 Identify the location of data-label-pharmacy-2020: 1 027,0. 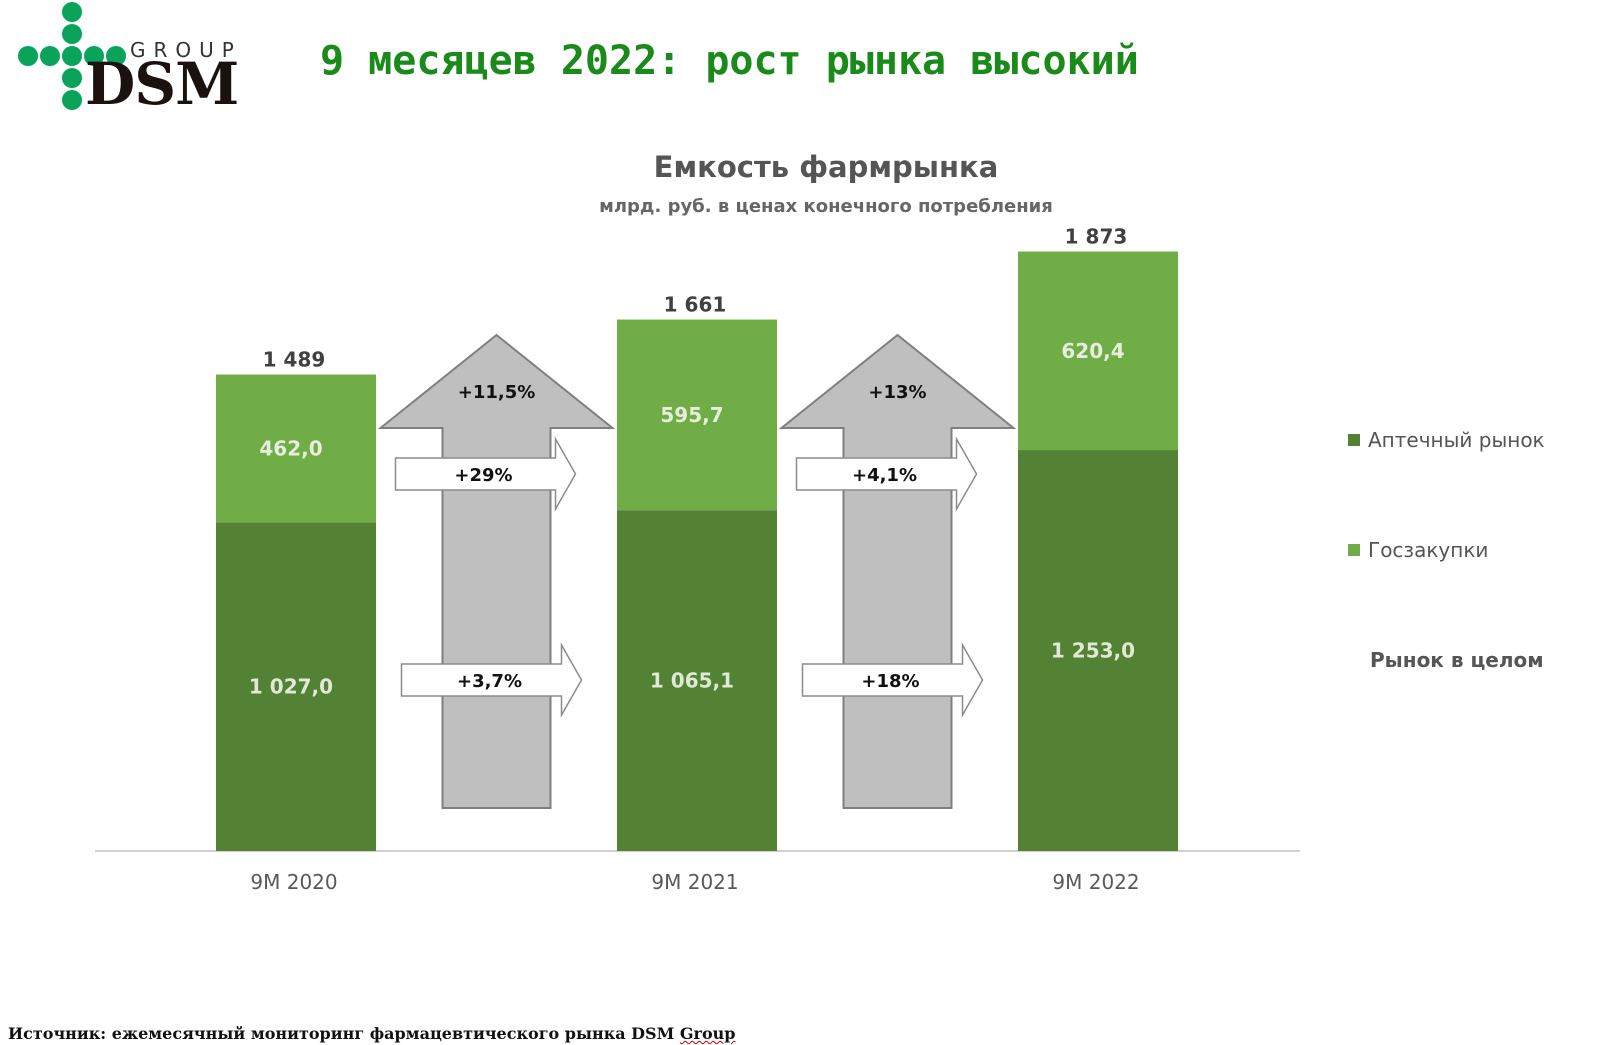
(291, 687).